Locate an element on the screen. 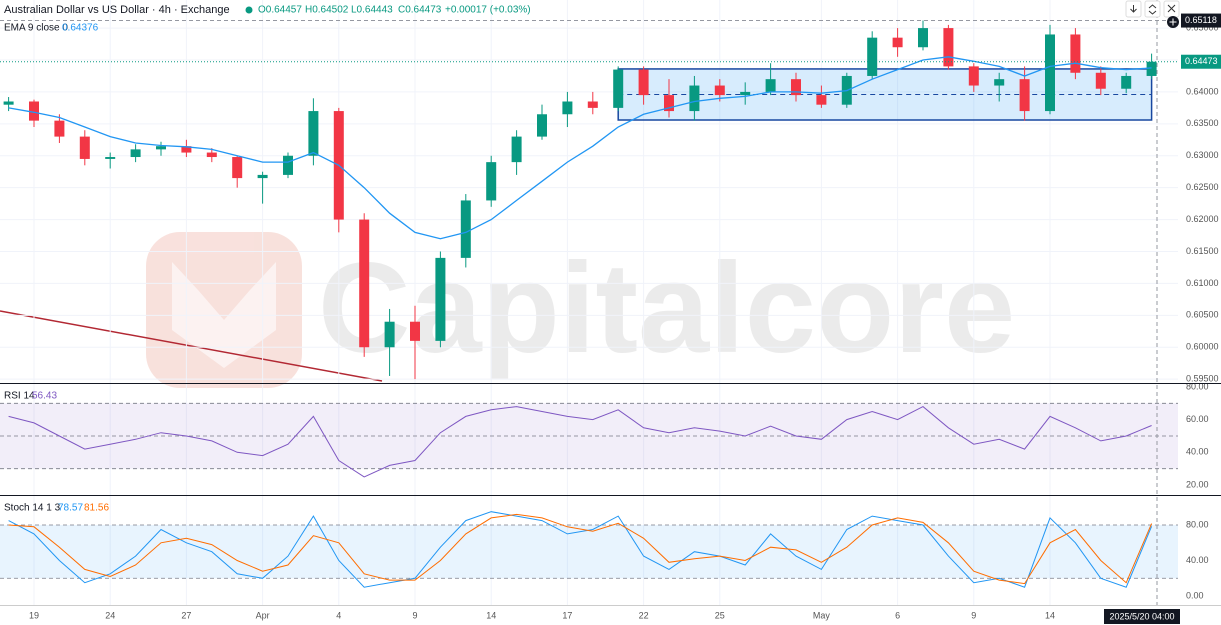 The height and width of the screenshot is (625, 1221). rsi-value: 56.43 is located at coordinates (44, 396).